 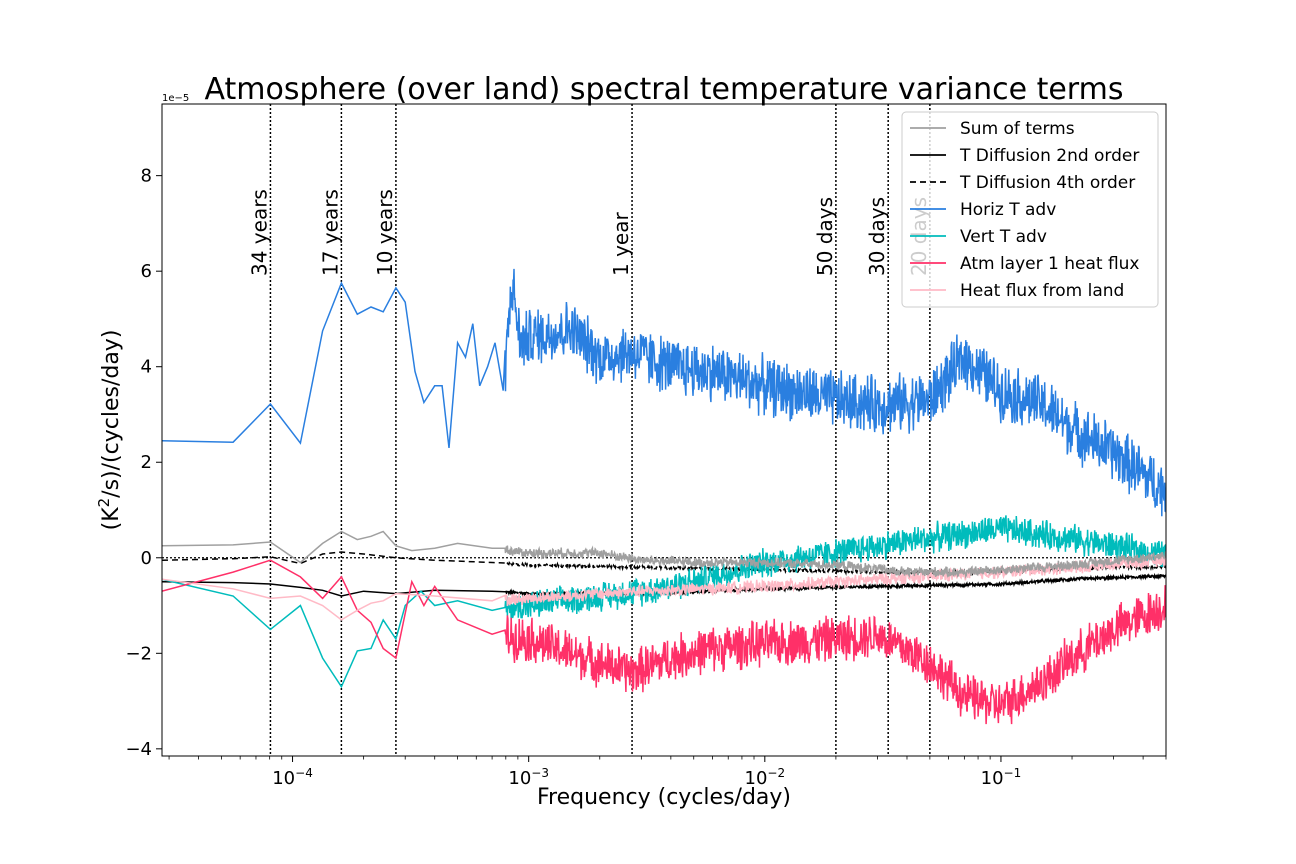 I want to click on legend-label-6: Heat flux from land, so click(x=1042, y=291).